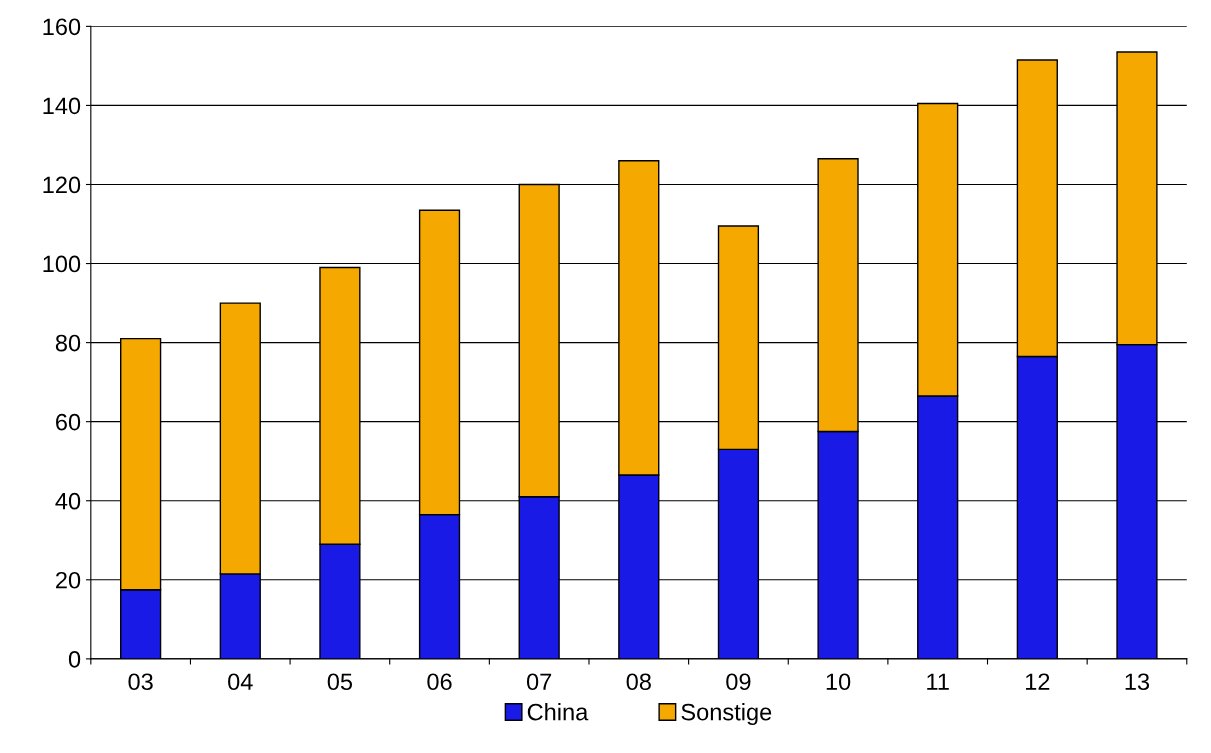 The image size is (1211, 753). I want to click on x-tick-label: 12, so click(1038, 681).